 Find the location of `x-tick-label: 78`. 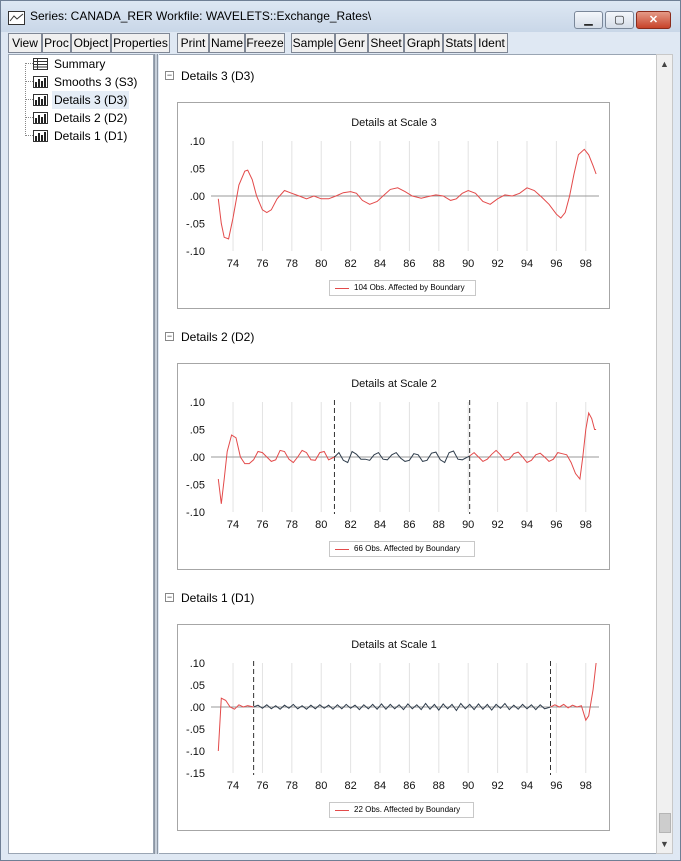

x-tick-label: 78 is located at coordinates (292, 525).